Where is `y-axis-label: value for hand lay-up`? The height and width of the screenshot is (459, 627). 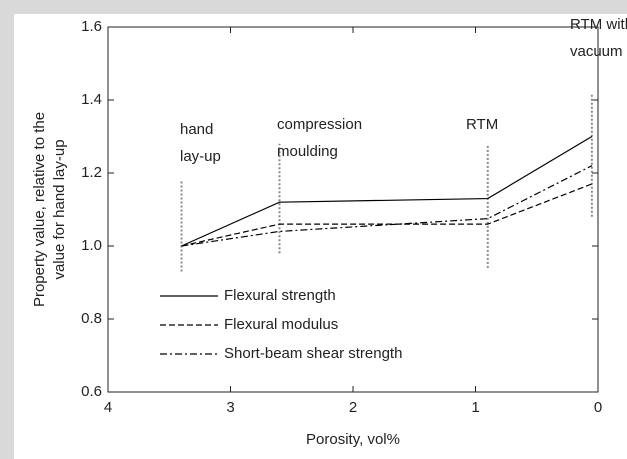
y-axis-label: value for hand lay-up is located at coordinates (59, 209).